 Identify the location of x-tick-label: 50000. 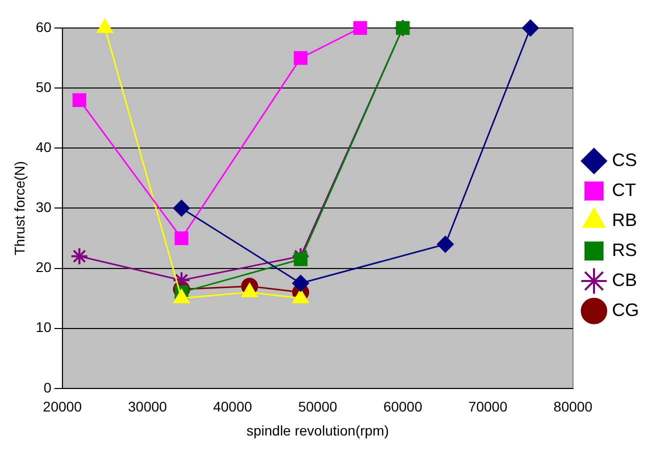
(318, 406).